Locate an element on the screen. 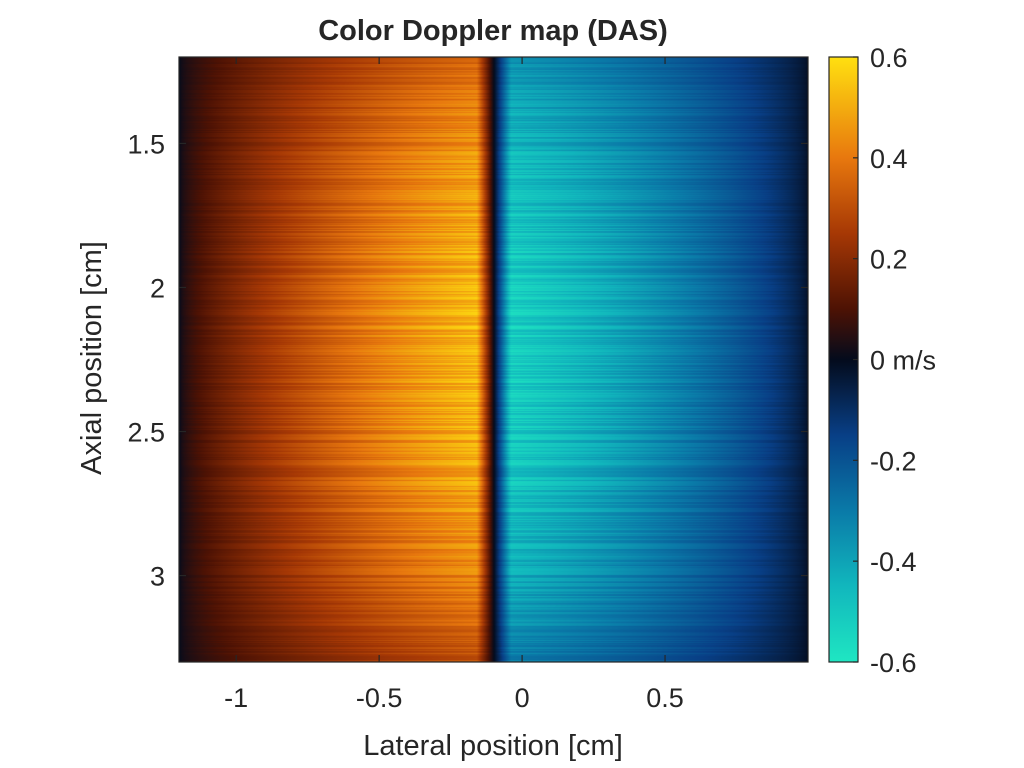 The image size is (1024, 768). colorbar-tick-label: -0.2 is located at coordinates (893, 461).